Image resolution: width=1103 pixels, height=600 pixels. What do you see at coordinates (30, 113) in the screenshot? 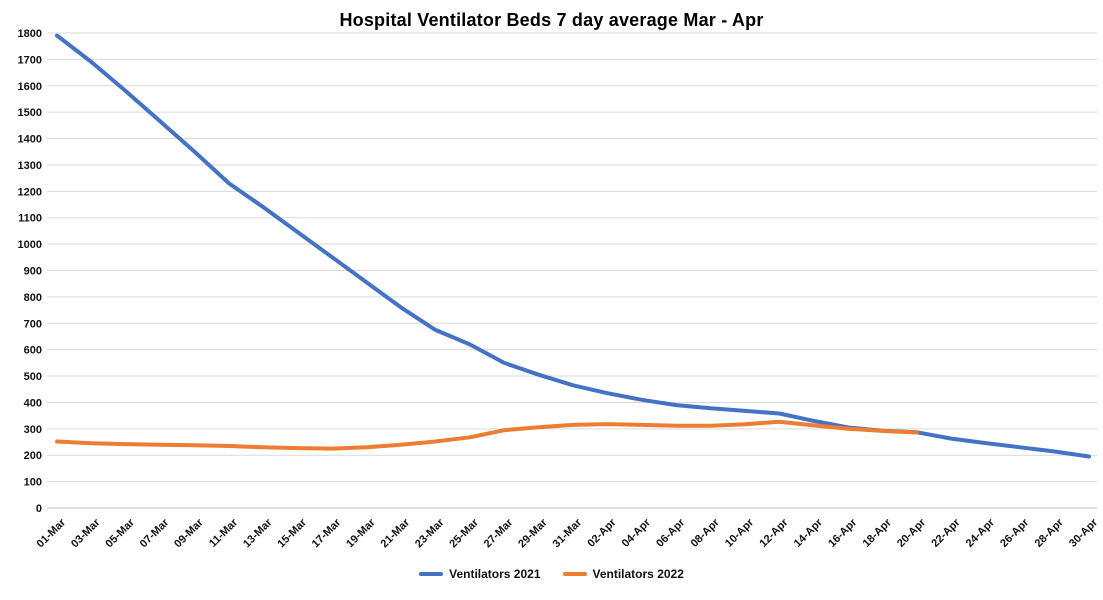
I see `y-axis-label: 1500` at bounding box center [30, 113].